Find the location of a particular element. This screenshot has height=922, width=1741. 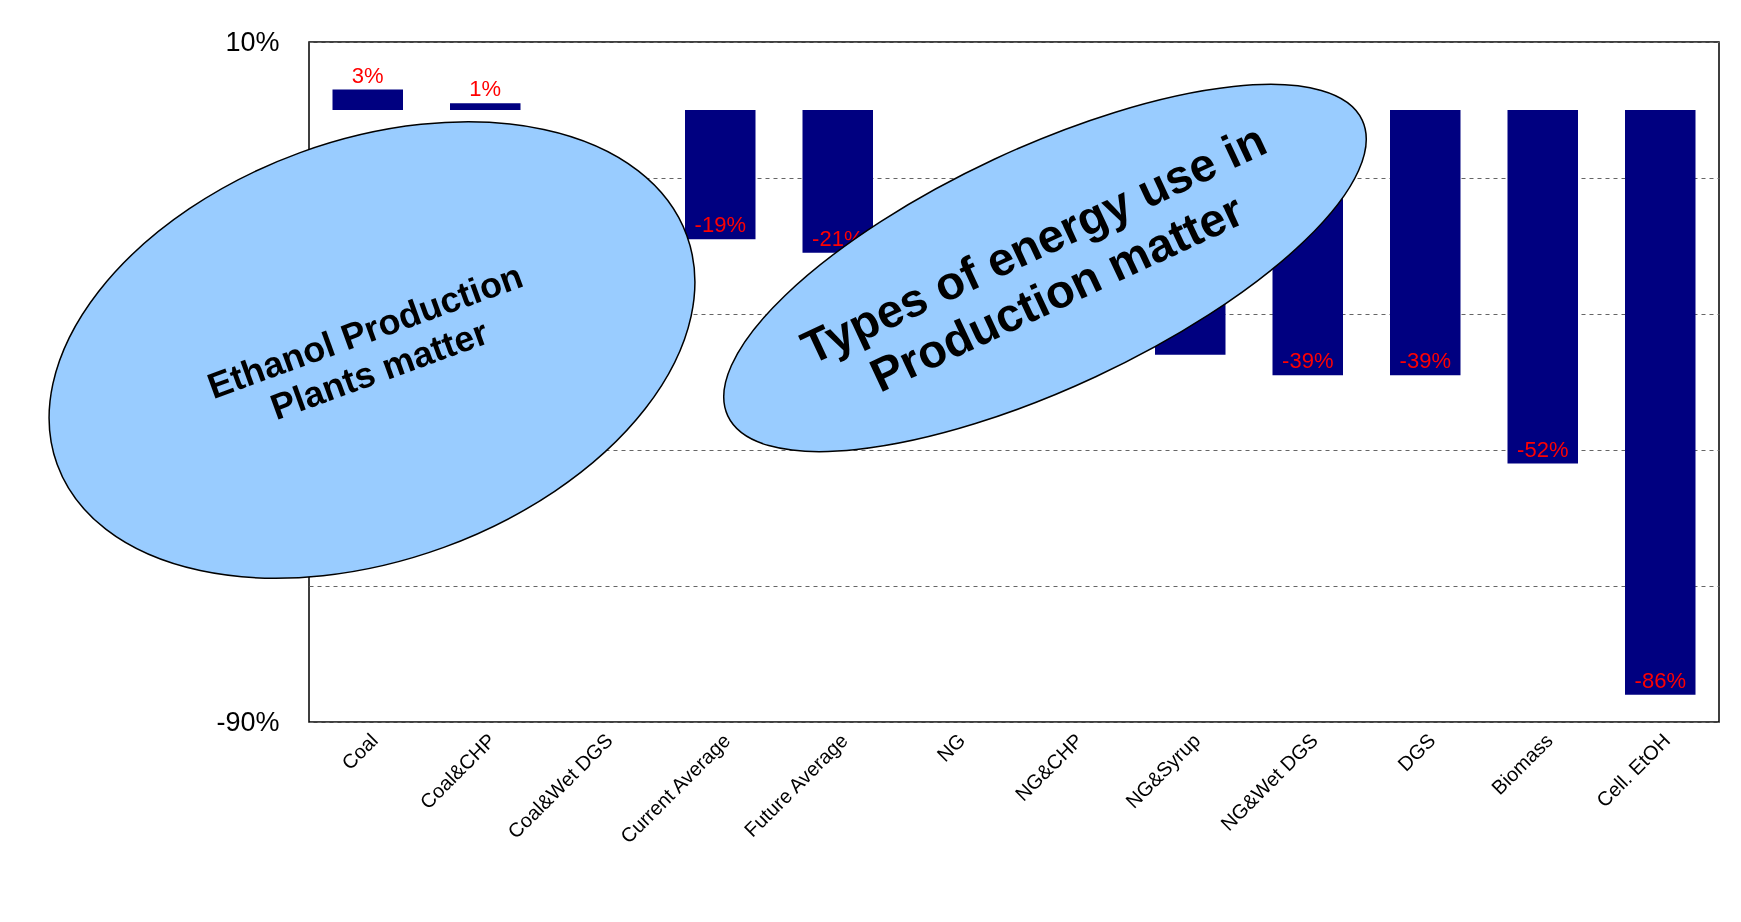

data-label: 3% is located at coordinates (367, 75).